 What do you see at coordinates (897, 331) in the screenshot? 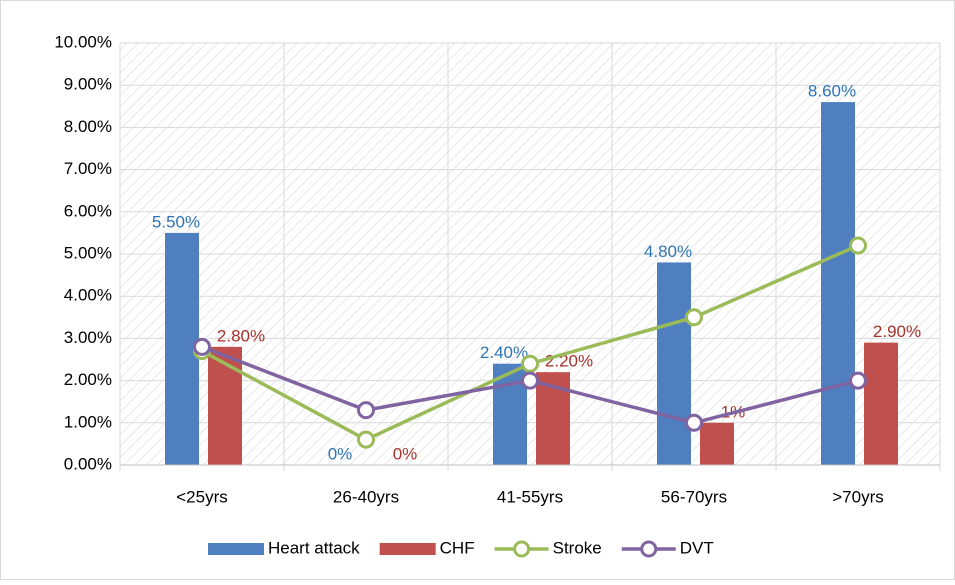
I see `data-label: 2.90%` at bounding box center [897, 331].